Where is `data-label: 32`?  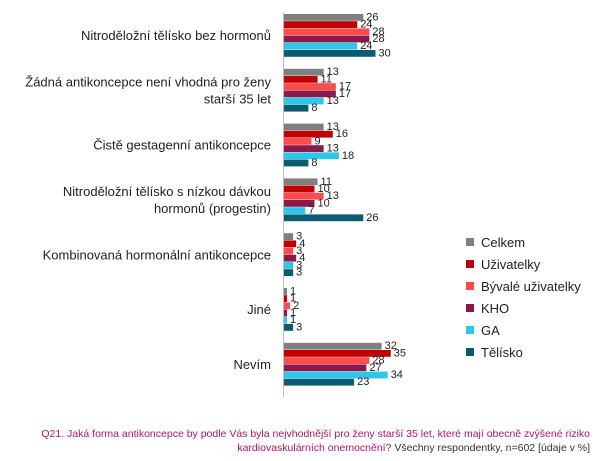
data-label: 32 is located at coordinates (391, 346).